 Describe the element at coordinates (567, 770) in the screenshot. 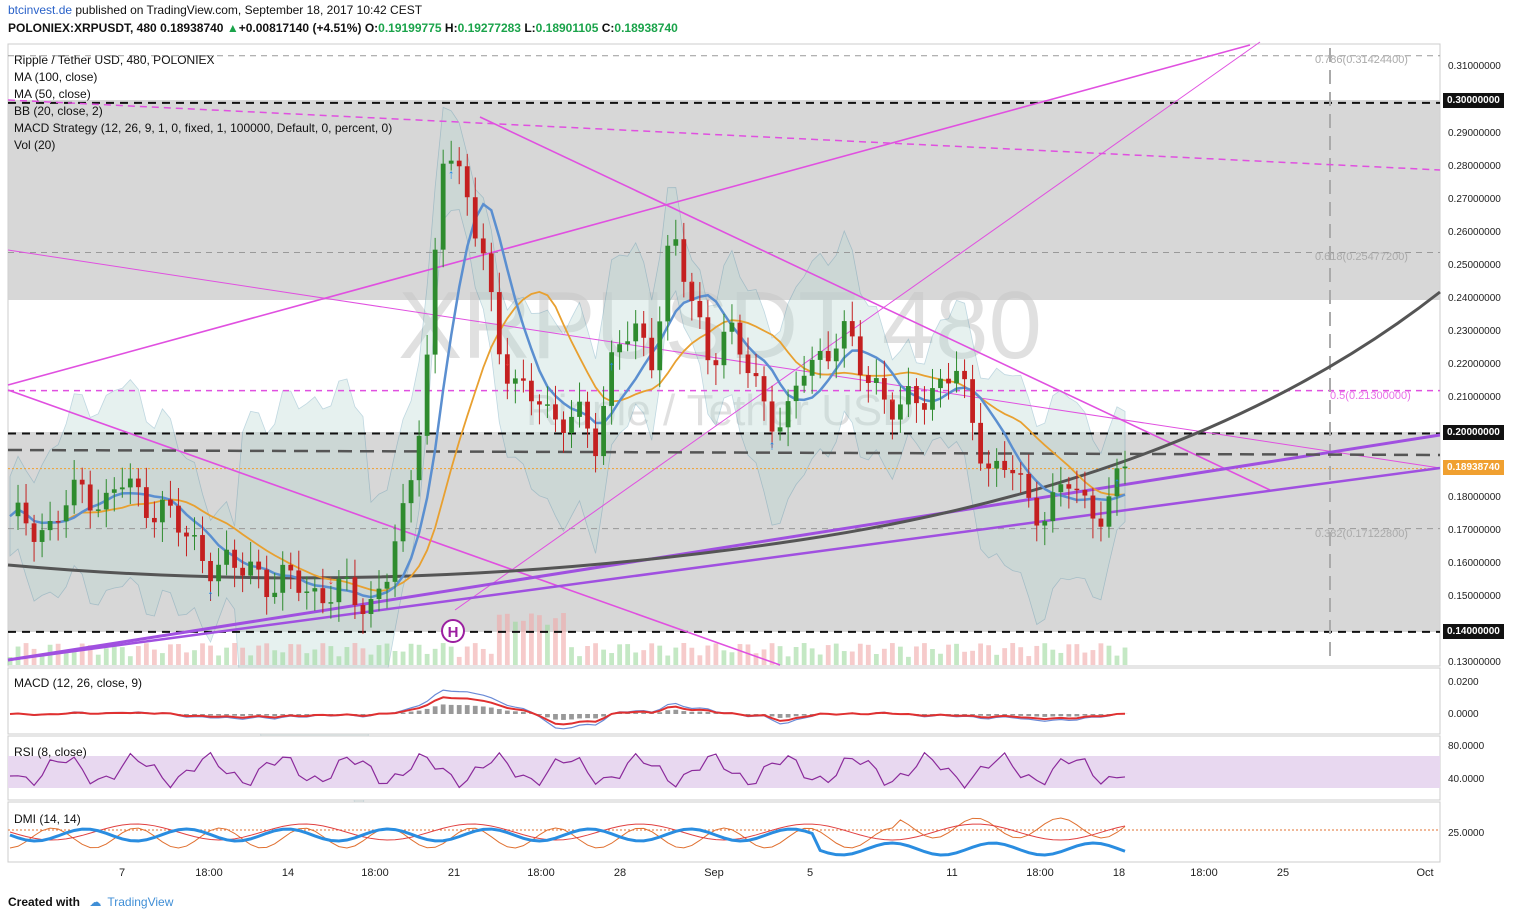

I see `rsi-series` at that location.